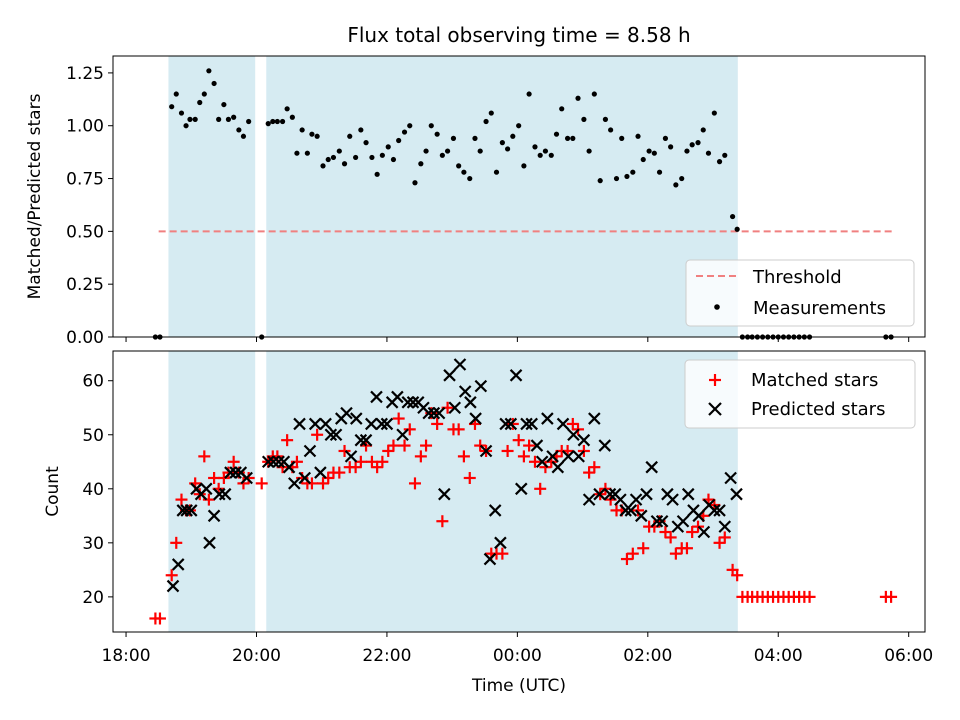 This screenshot has width=960, height=720. What do you see at coordinates (800, 394) in the screenshot?
I see `bottom-legend-box` at bounding box center [800, 394].